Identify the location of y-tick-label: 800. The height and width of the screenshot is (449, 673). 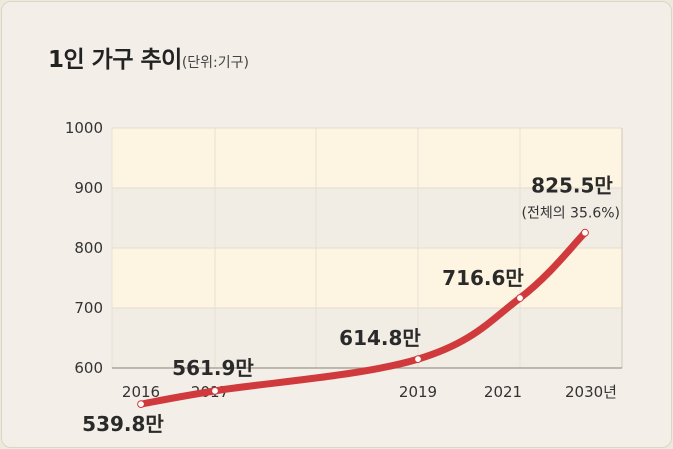
(88, 248).